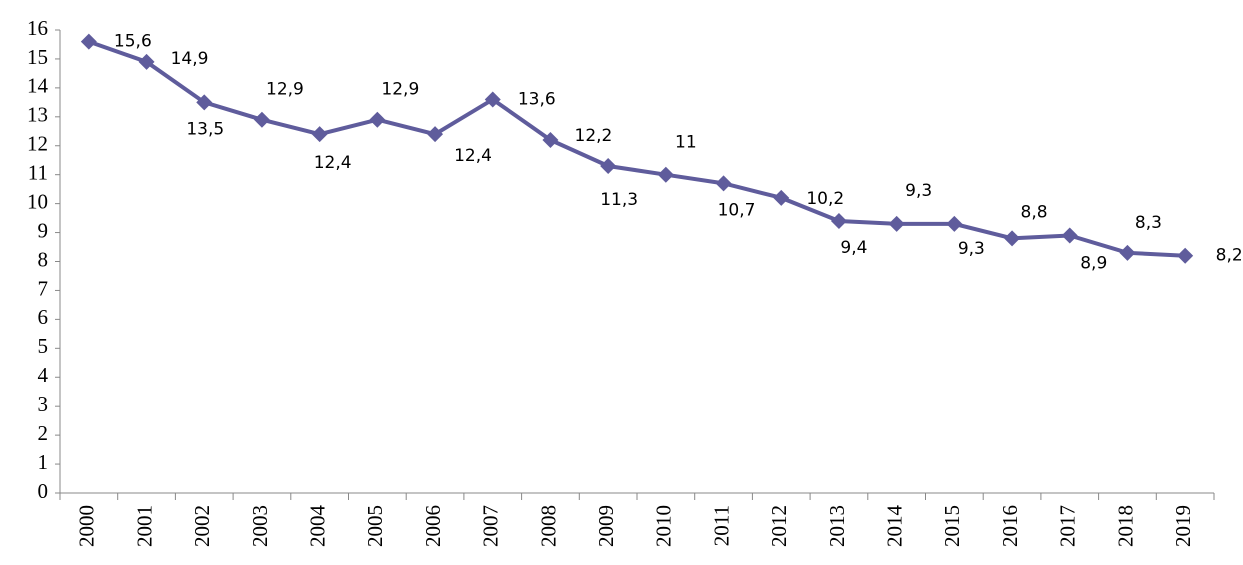 The height and width of the screenshot is (565, 1243). I want to click on x-tick-label: 2019, so click(1183, 526).